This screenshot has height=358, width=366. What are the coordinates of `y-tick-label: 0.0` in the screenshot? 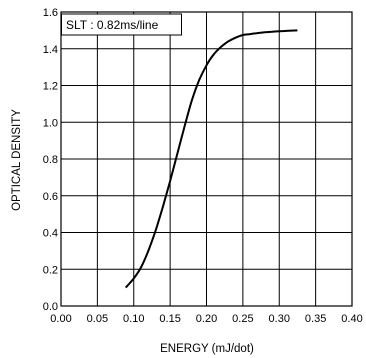 It's located at (50, 307).